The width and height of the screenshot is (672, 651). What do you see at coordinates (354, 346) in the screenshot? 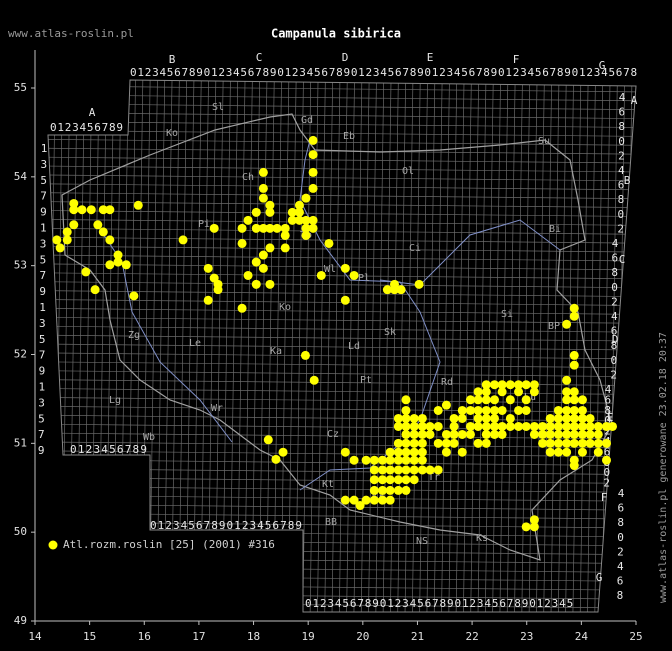
I see `region-label: Ld` at bounding box center [354, 346].